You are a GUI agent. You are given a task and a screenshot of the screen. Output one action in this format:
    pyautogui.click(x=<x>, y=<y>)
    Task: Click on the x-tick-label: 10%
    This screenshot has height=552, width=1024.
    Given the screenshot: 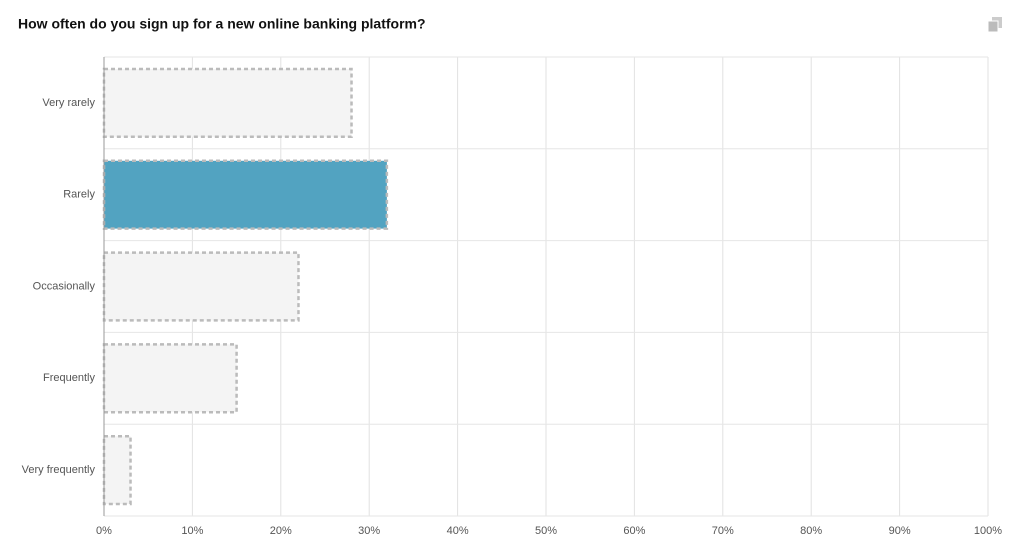 What is the action you would take?
    pyautogui.click(x=192, y=531)
    